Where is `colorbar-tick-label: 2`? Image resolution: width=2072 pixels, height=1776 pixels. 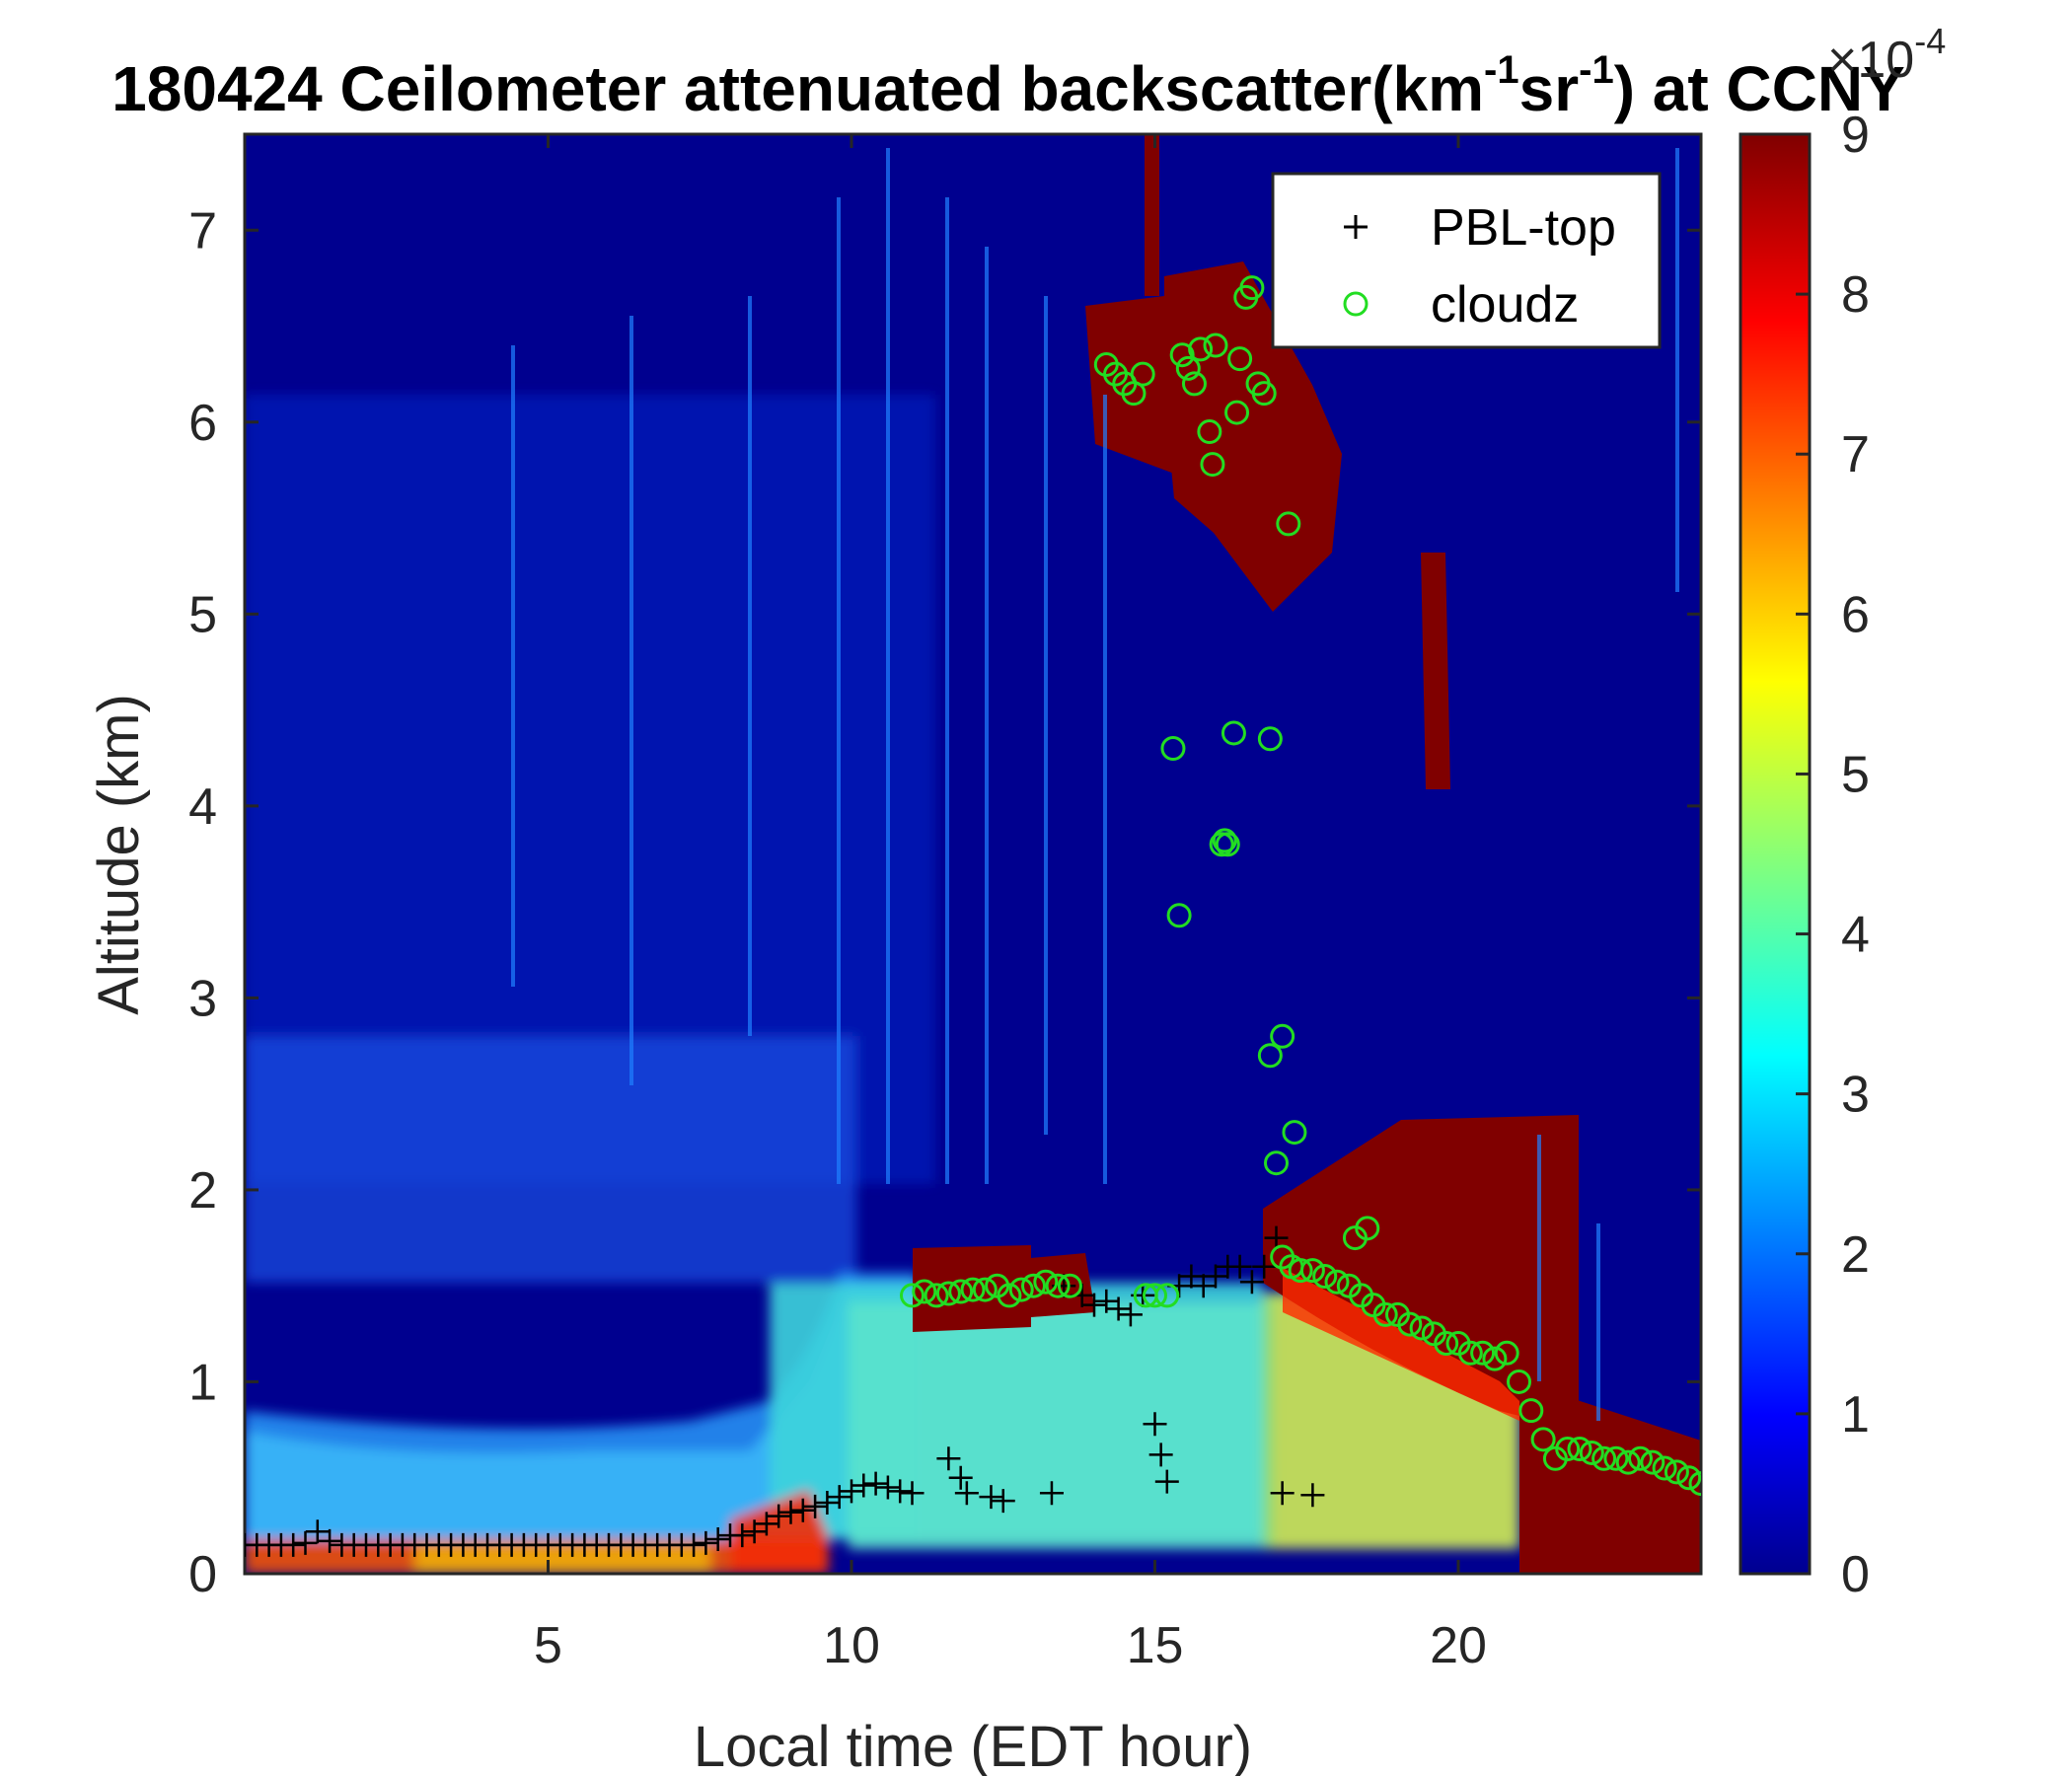 colorbar-tick-label: 2 is located at coordinates (1855, 1255).